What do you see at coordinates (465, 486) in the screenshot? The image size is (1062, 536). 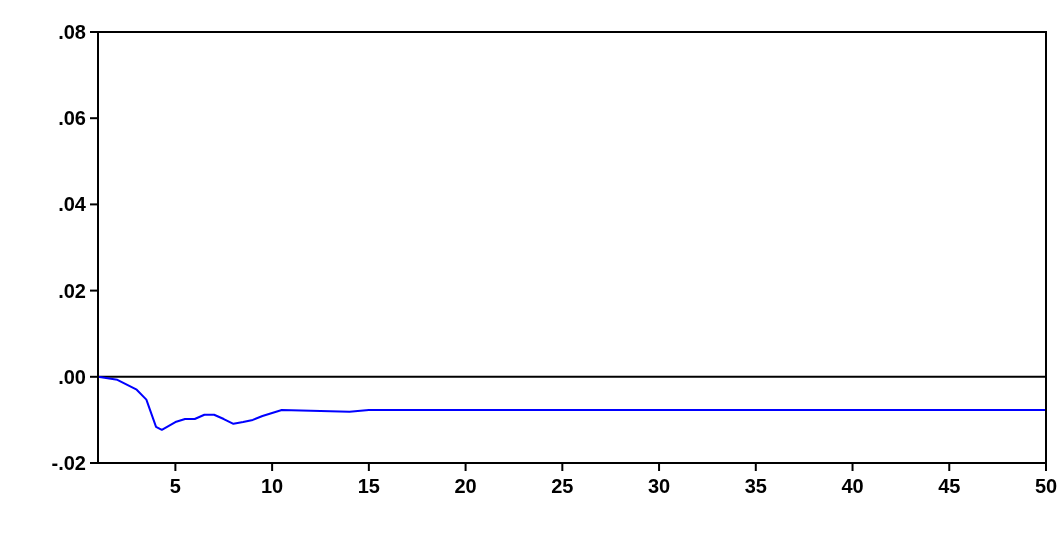 I see `x-tick-label: 20` at bounding box center [465, 486].